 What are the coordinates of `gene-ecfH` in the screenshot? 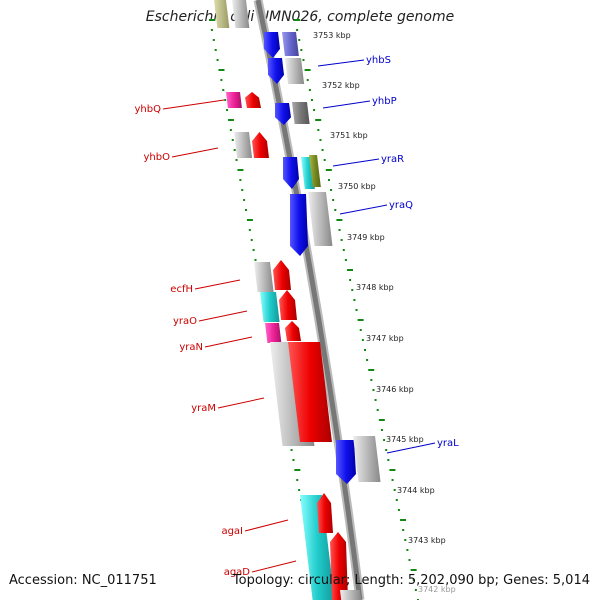 It's located at (282, 275).